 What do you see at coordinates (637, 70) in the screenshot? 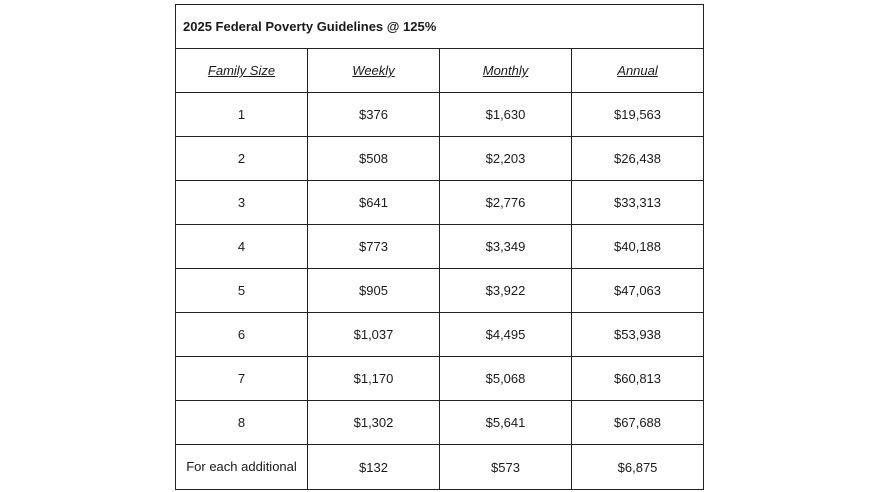
I see `column-header-annual: Annual` at bounding box center [637, 70].